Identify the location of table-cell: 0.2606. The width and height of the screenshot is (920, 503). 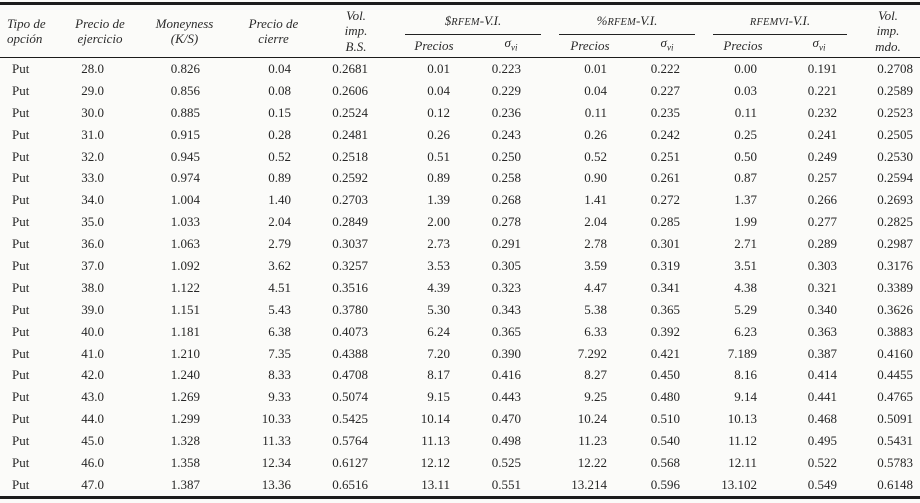
(350, 90).